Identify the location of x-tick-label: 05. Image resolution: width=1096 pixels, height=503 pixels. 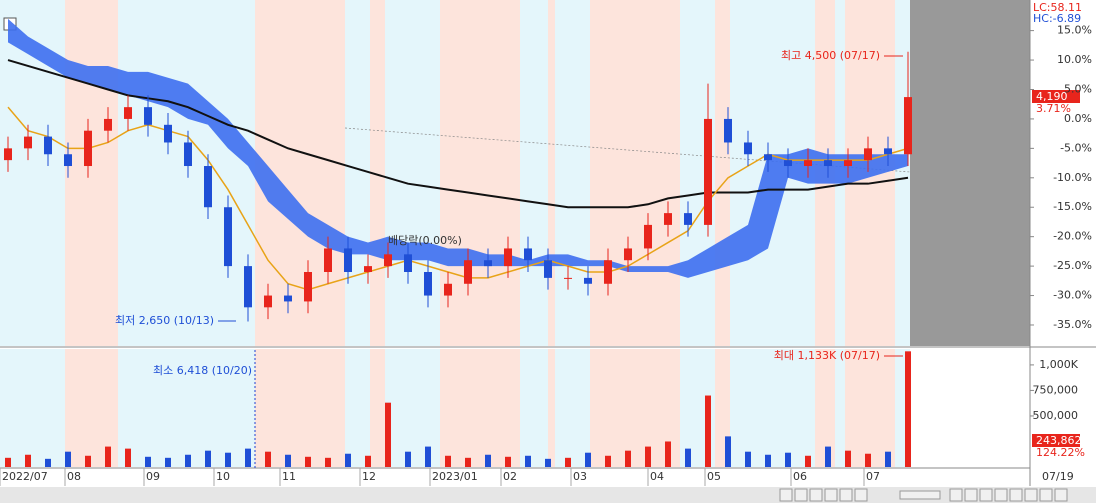
(714, 476).